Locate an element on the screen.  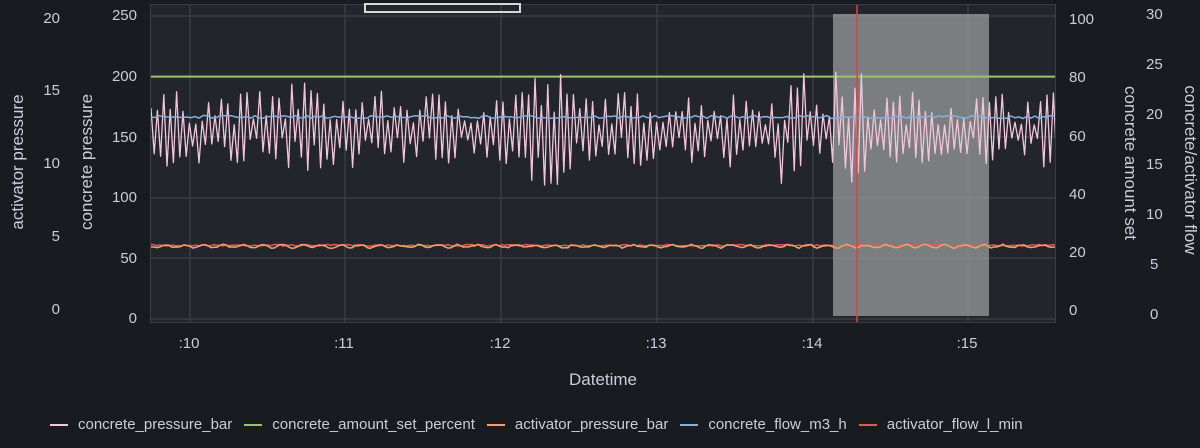
tick: :12 is located at coordinates (500, 343).